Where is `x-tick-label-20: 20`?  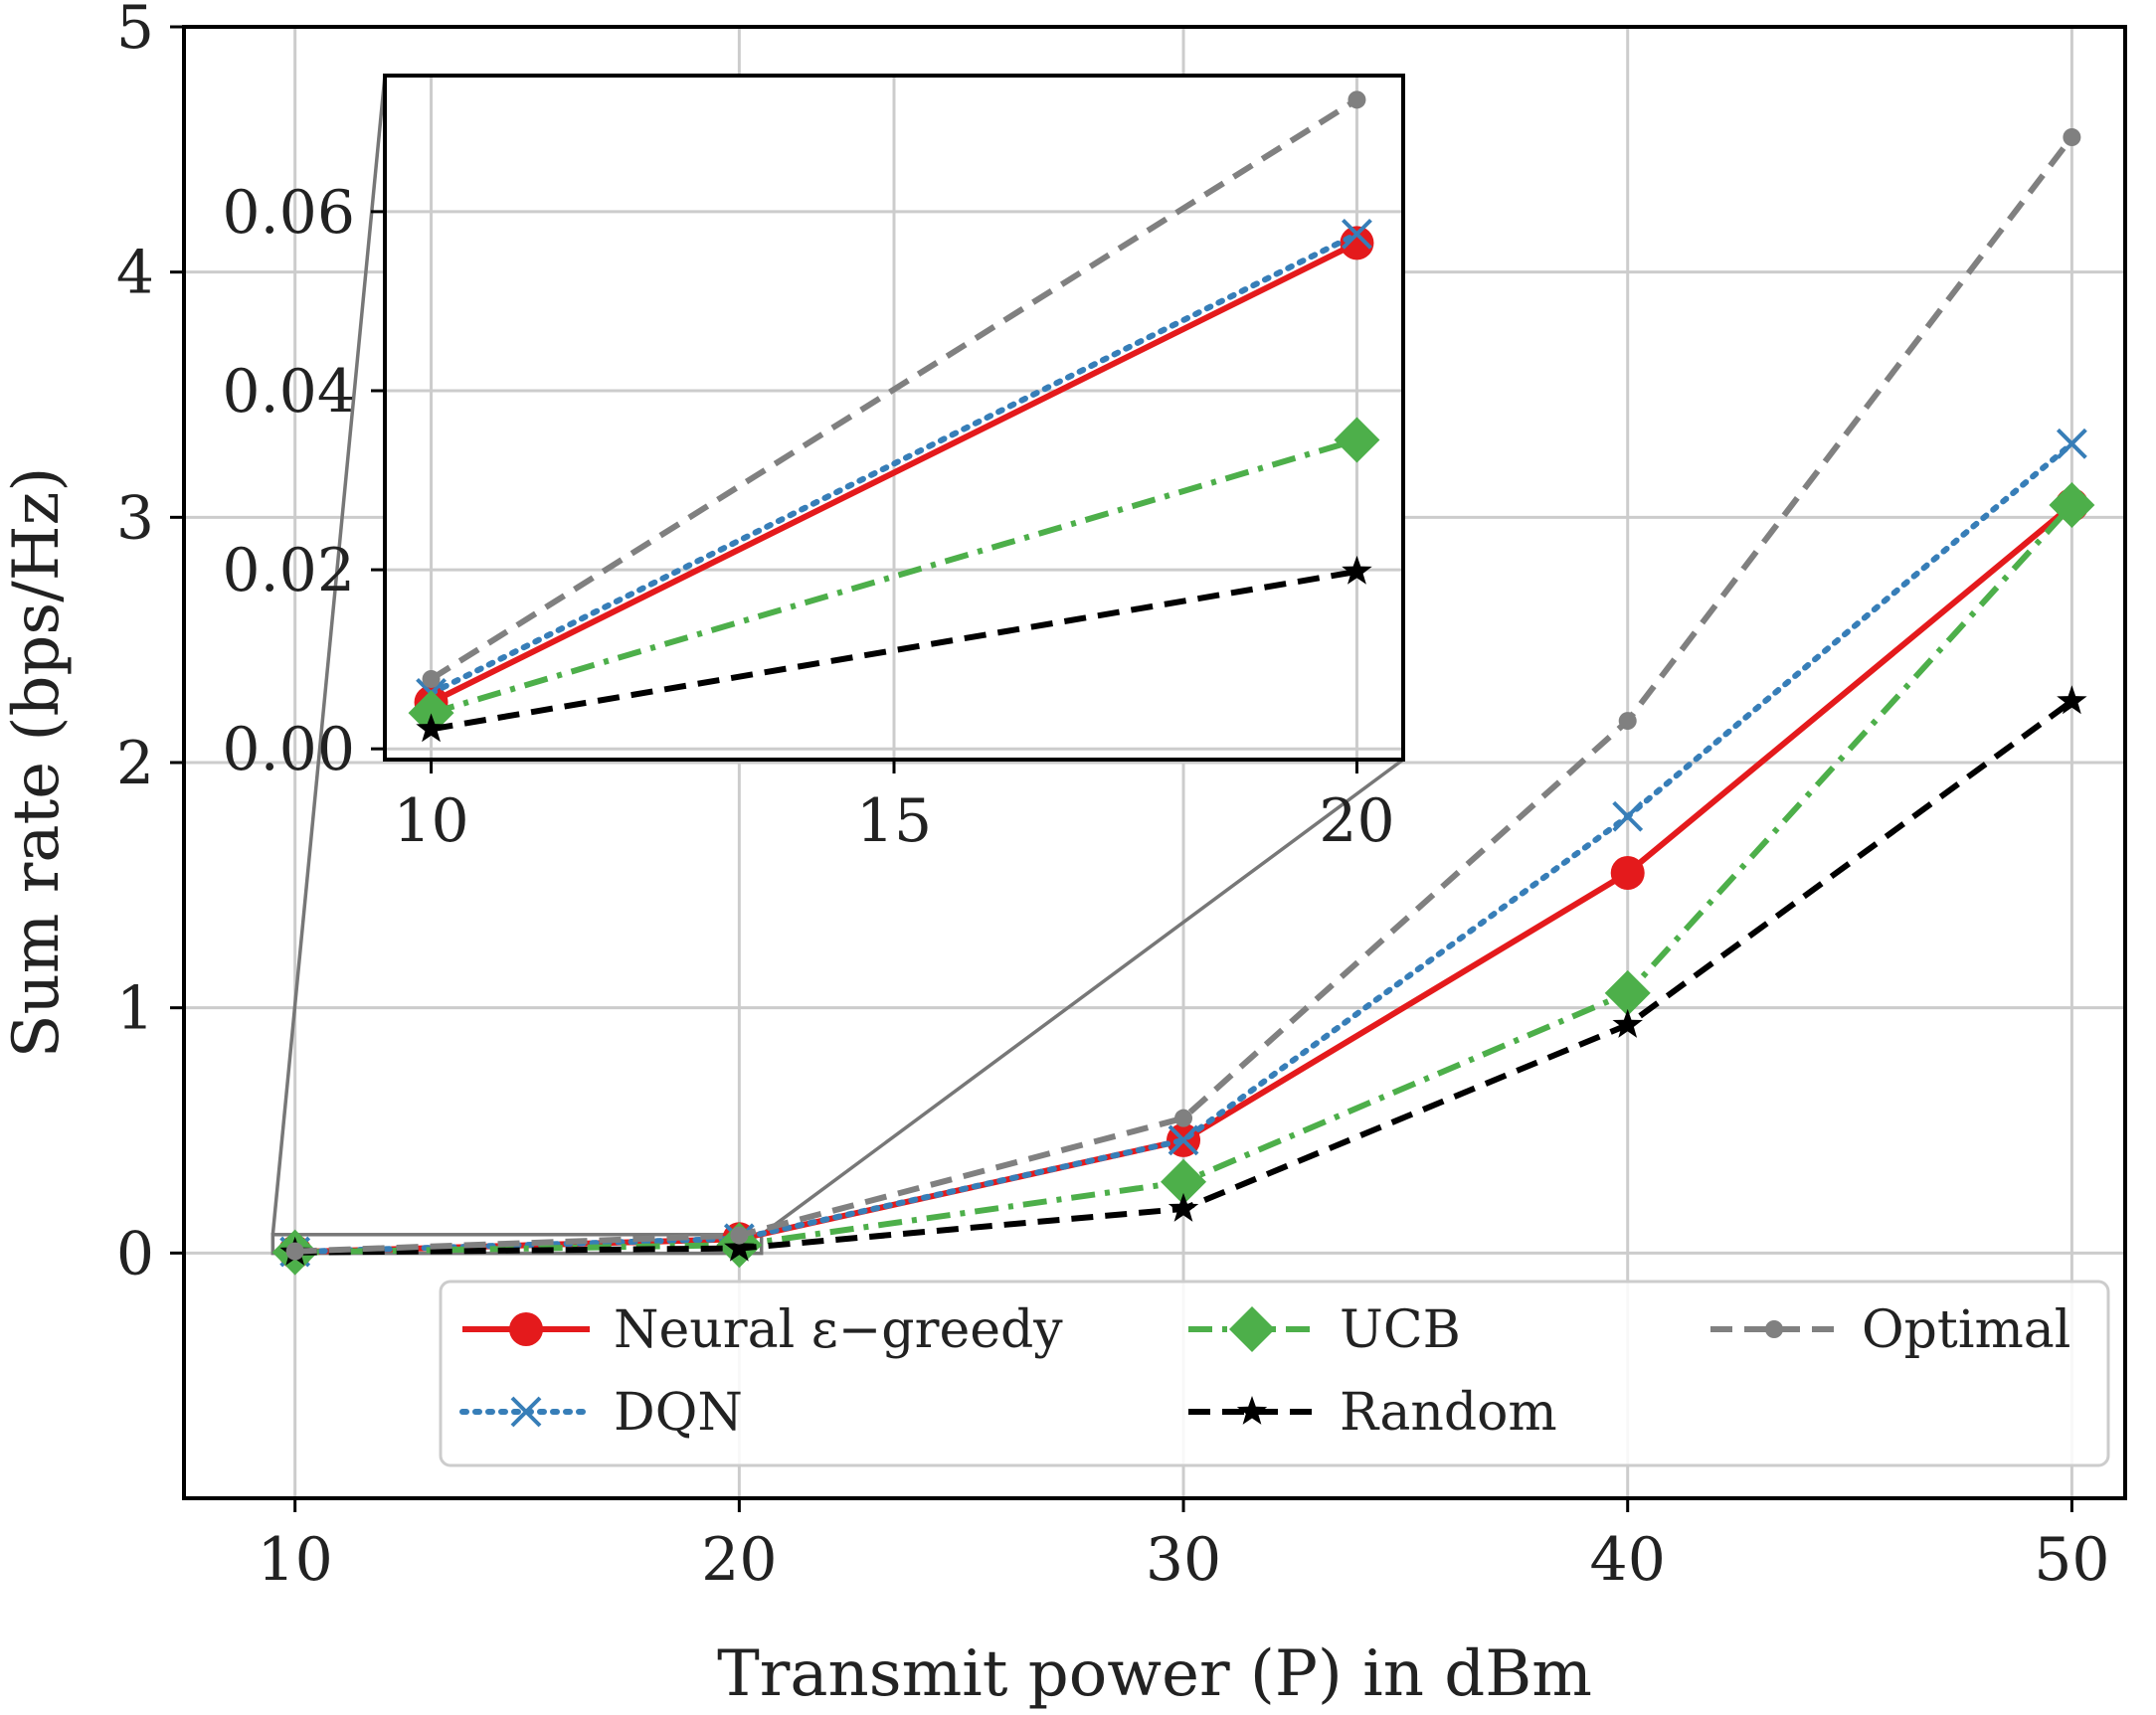
x-tick-label-20: 20 is located at coordinates (739, 1560).